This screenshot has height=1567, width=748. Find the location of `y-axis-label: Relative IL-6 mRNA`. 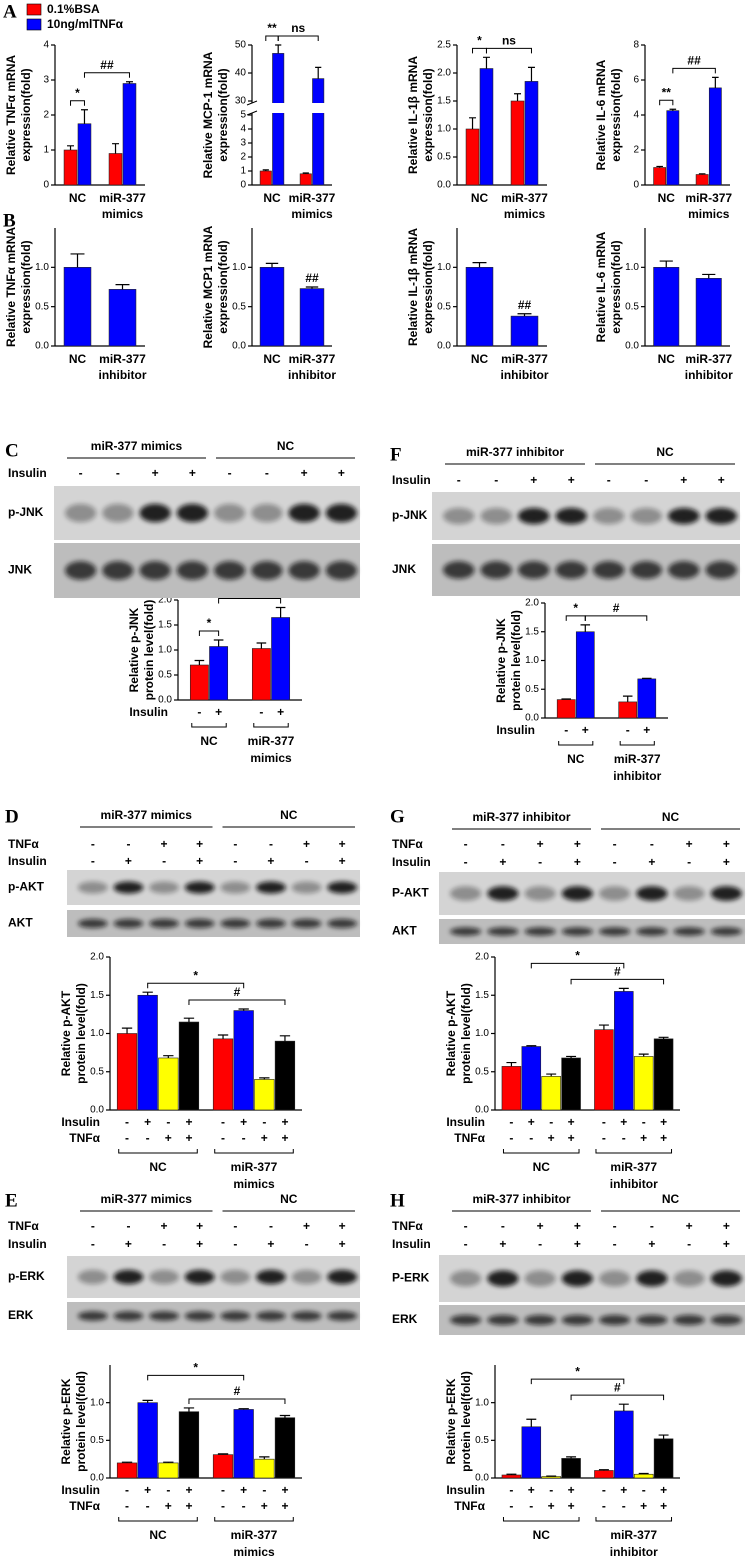

y-axis-label: Relative IL-6 mRNA is located at coordinates (601, 114).